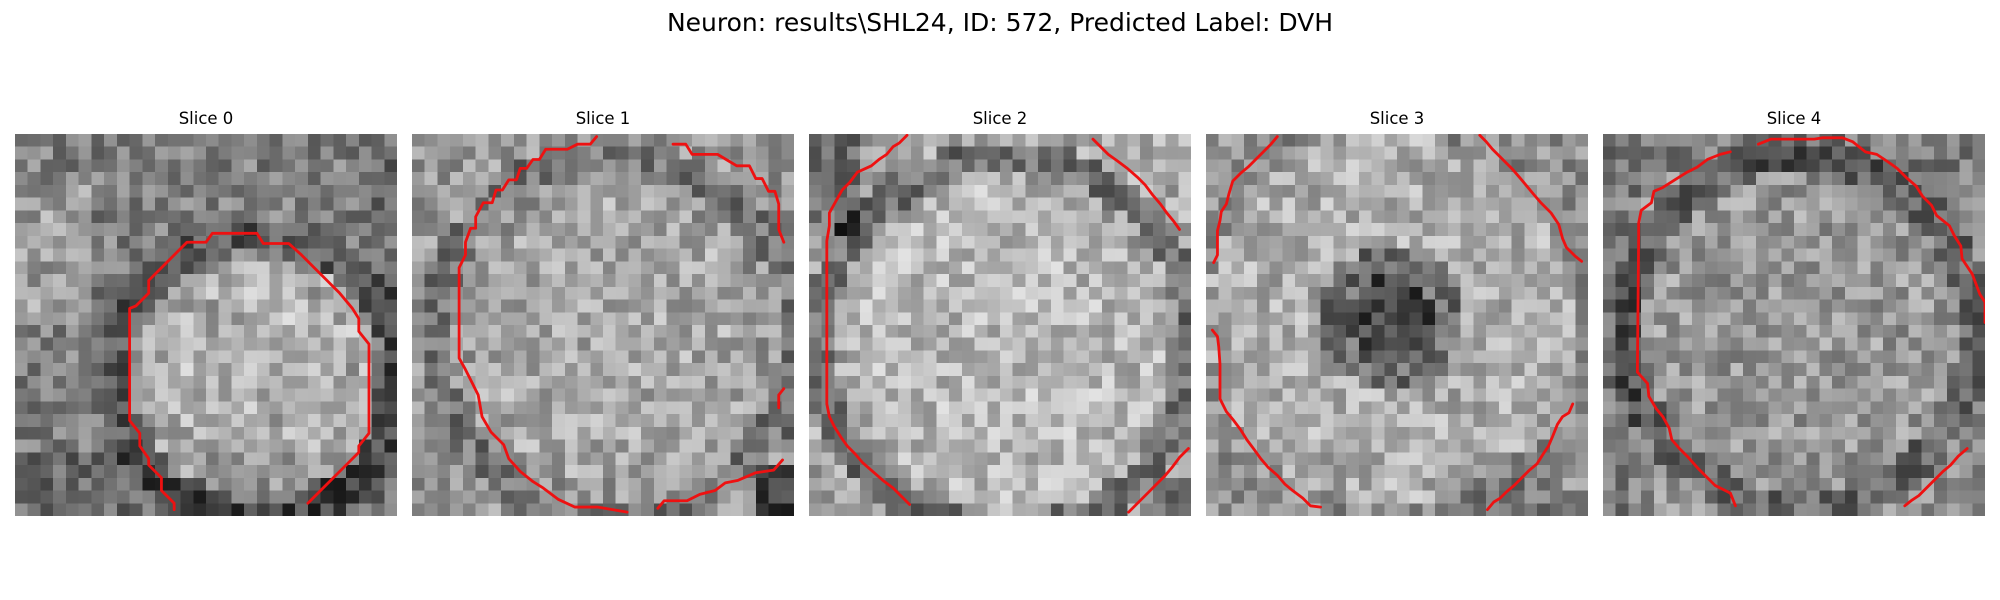 This screenshot has width=2000, height=600. Describe the element at coordinates (1794, 118) in the screenshot. I see `slice-title: Slice 4` at that location.